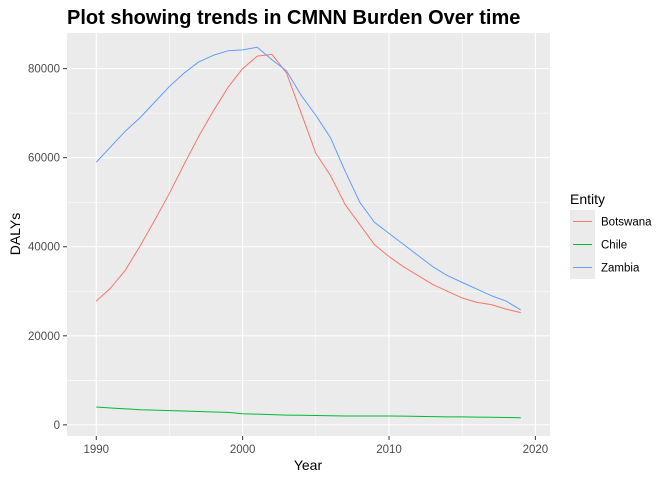 This screenshot has height=480, width=672. I want to click on y-tick-label: 40000, so click(44, 248).